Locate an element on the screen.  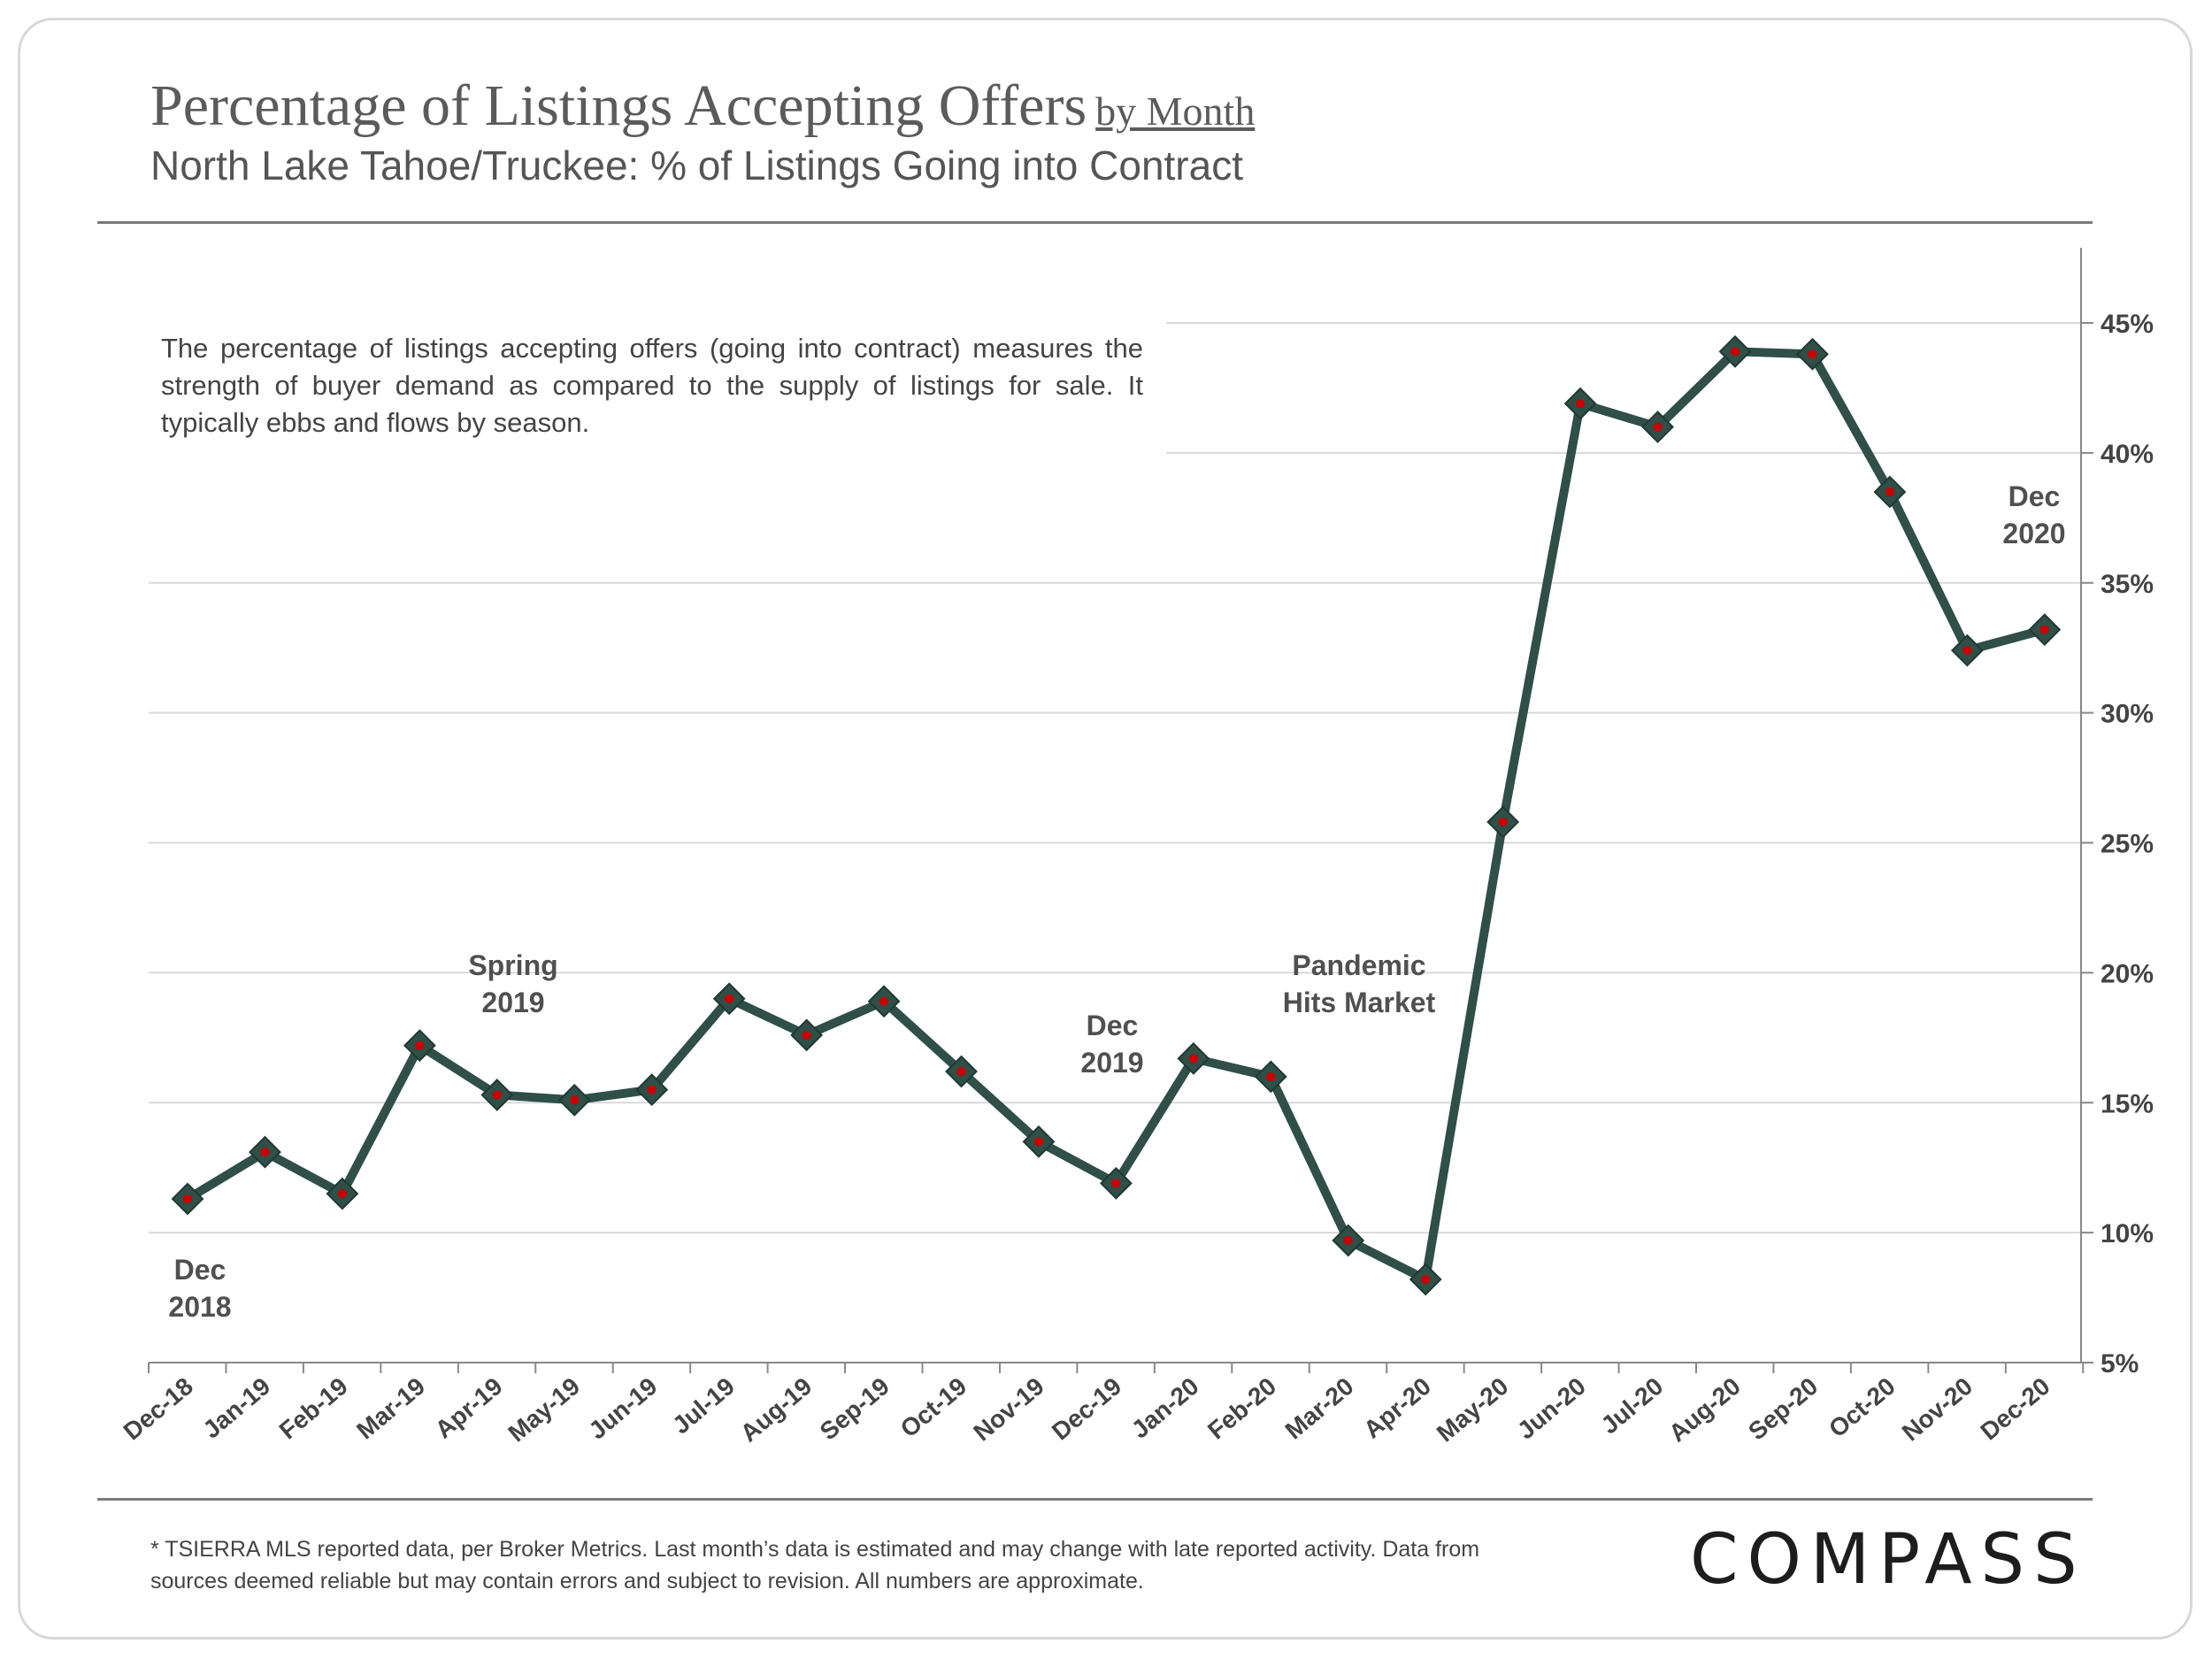
x-tick-label: Jun-20 is located at coordinates (1552, 1409).